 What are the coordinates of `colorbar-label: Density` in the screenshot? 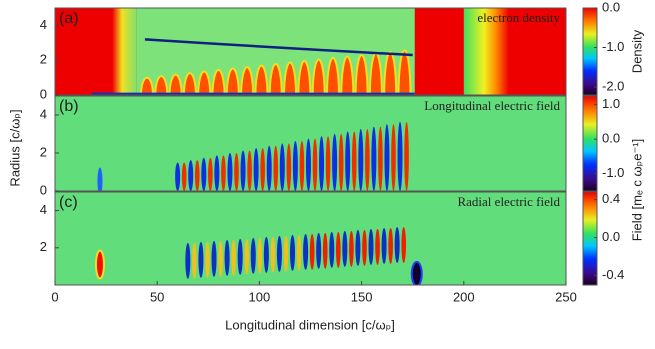 It's located at (636, 51).